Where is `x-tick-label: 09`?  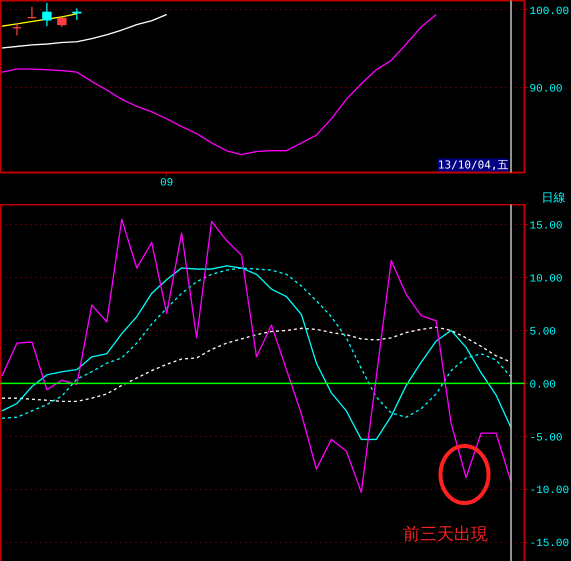
x-tick-label: 09 is located at coordinates (167, 184).